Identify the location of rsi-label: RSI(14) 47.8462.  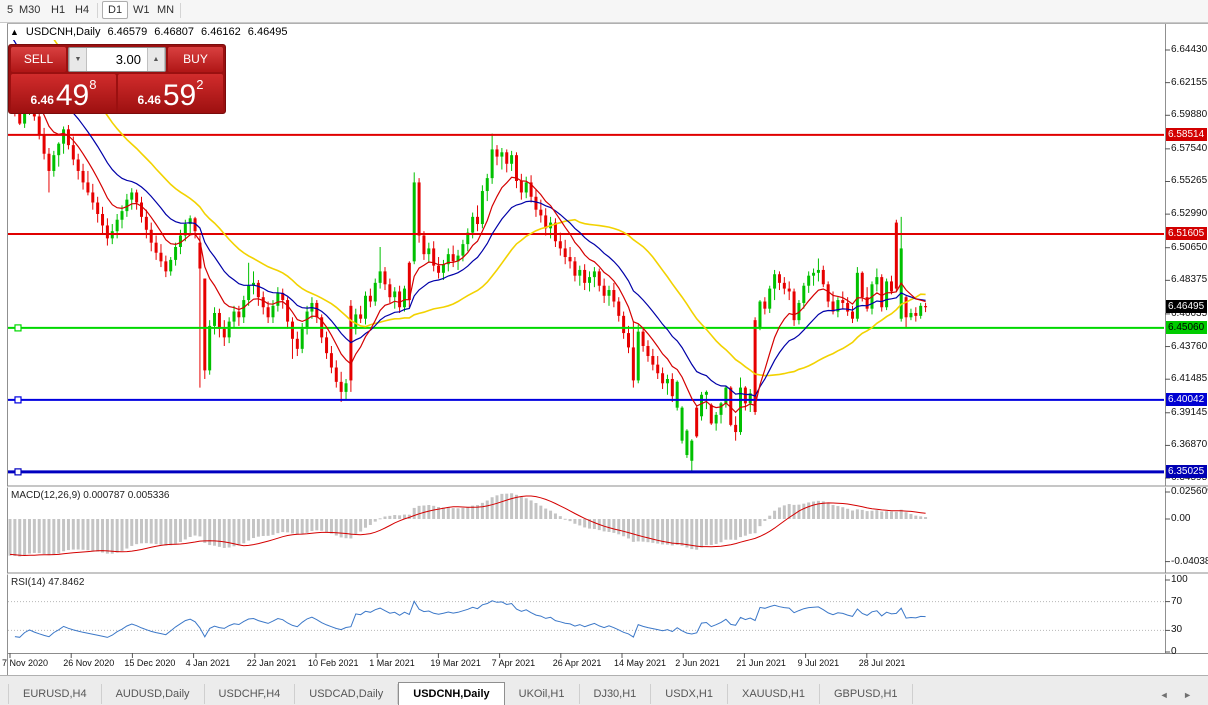
(48, 582).